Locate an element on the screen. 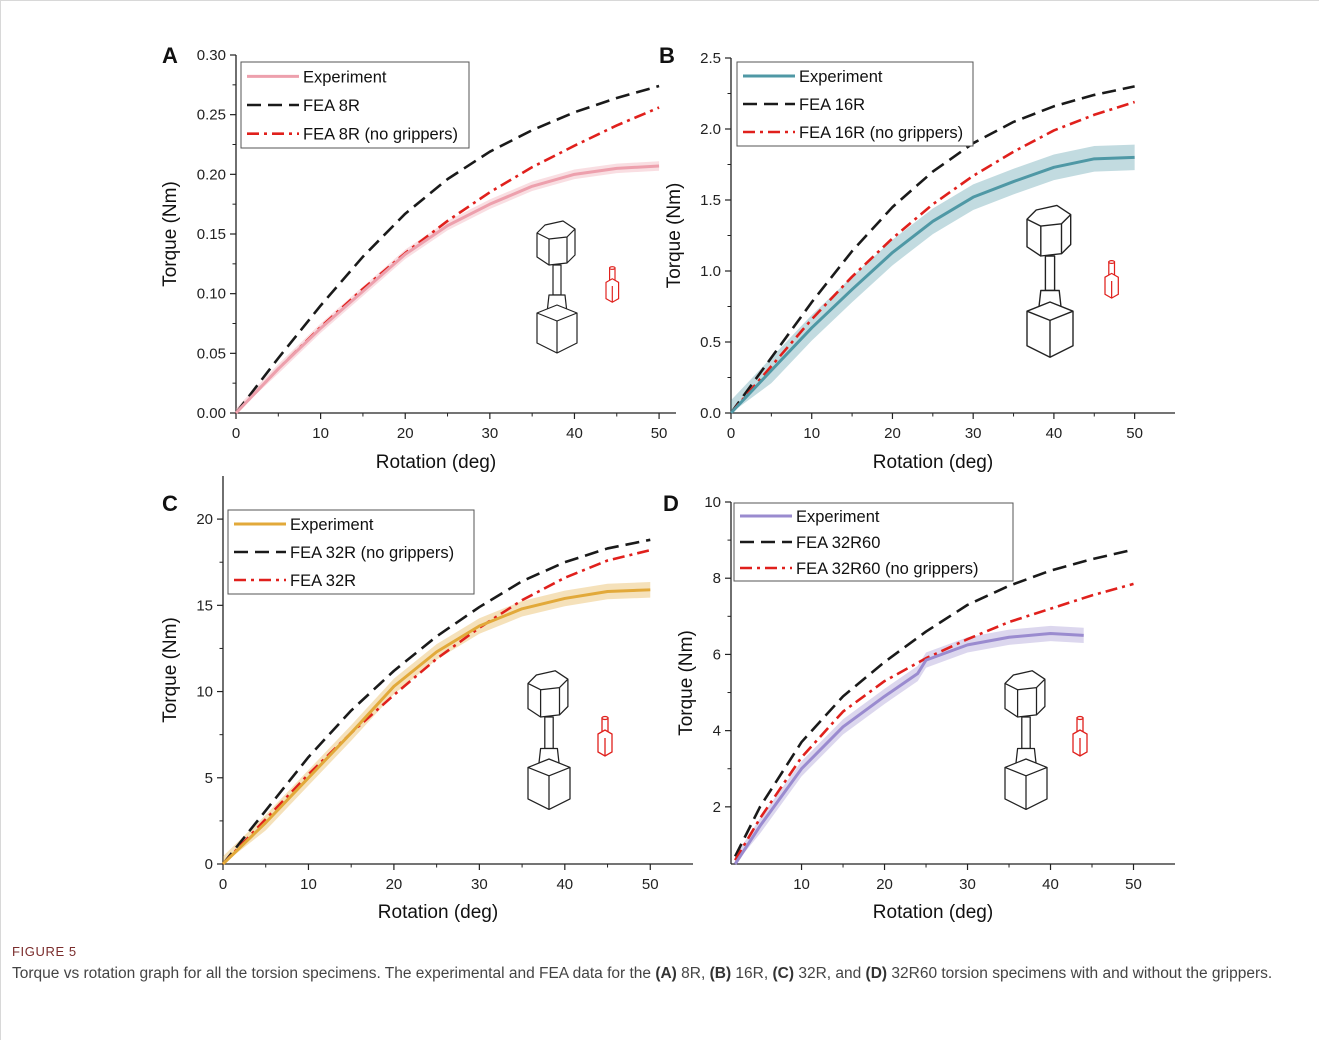  chart-d-y-tick-label: 4 is located at coordinates (717, 731).